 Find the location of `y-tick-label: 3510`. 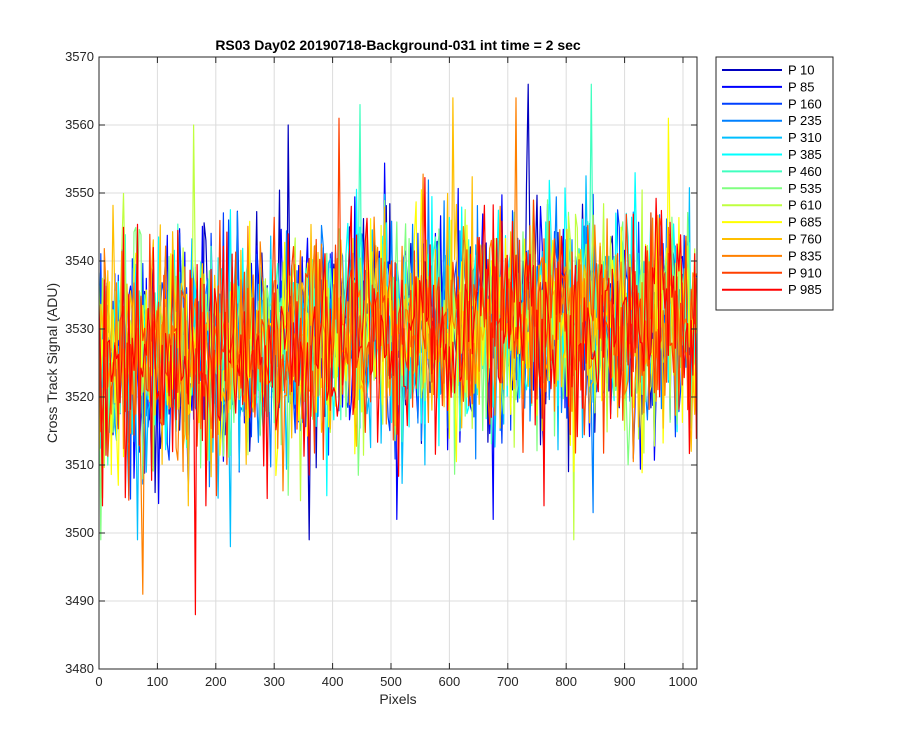

y-tick-label: 3510 is located at coordinates (79, 464).